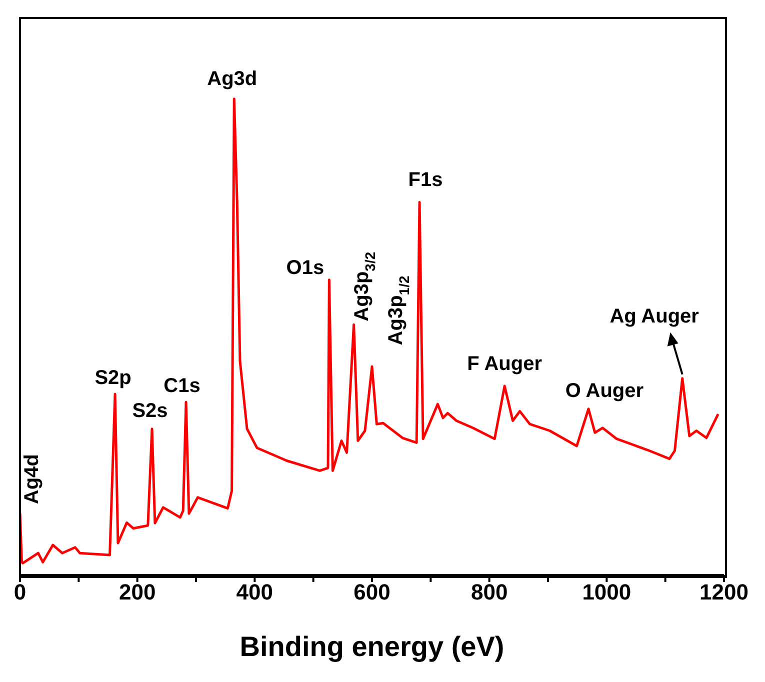  I want to click on x-tick-label: 0, so click(20, 592).